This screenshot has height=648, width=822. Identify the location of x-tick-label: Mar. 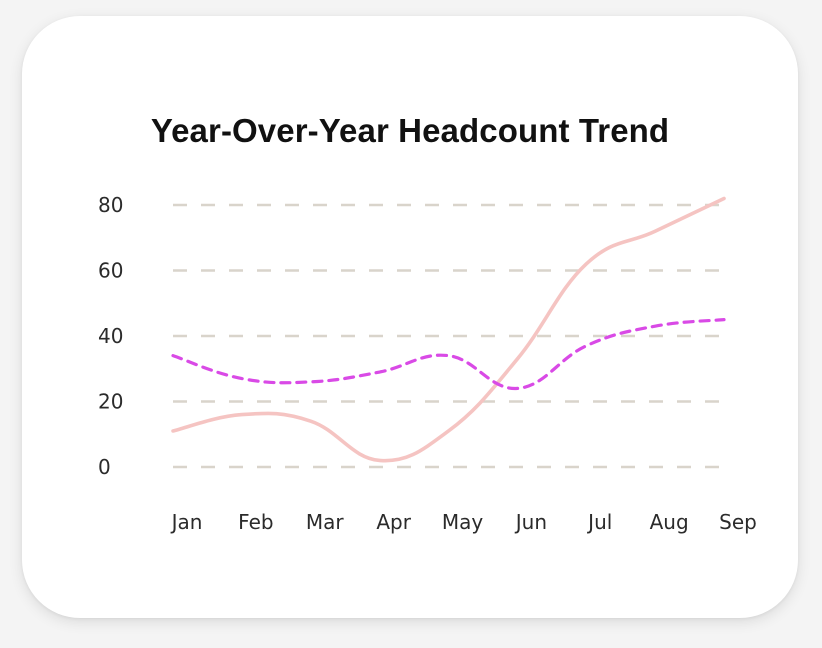
(325, 522).